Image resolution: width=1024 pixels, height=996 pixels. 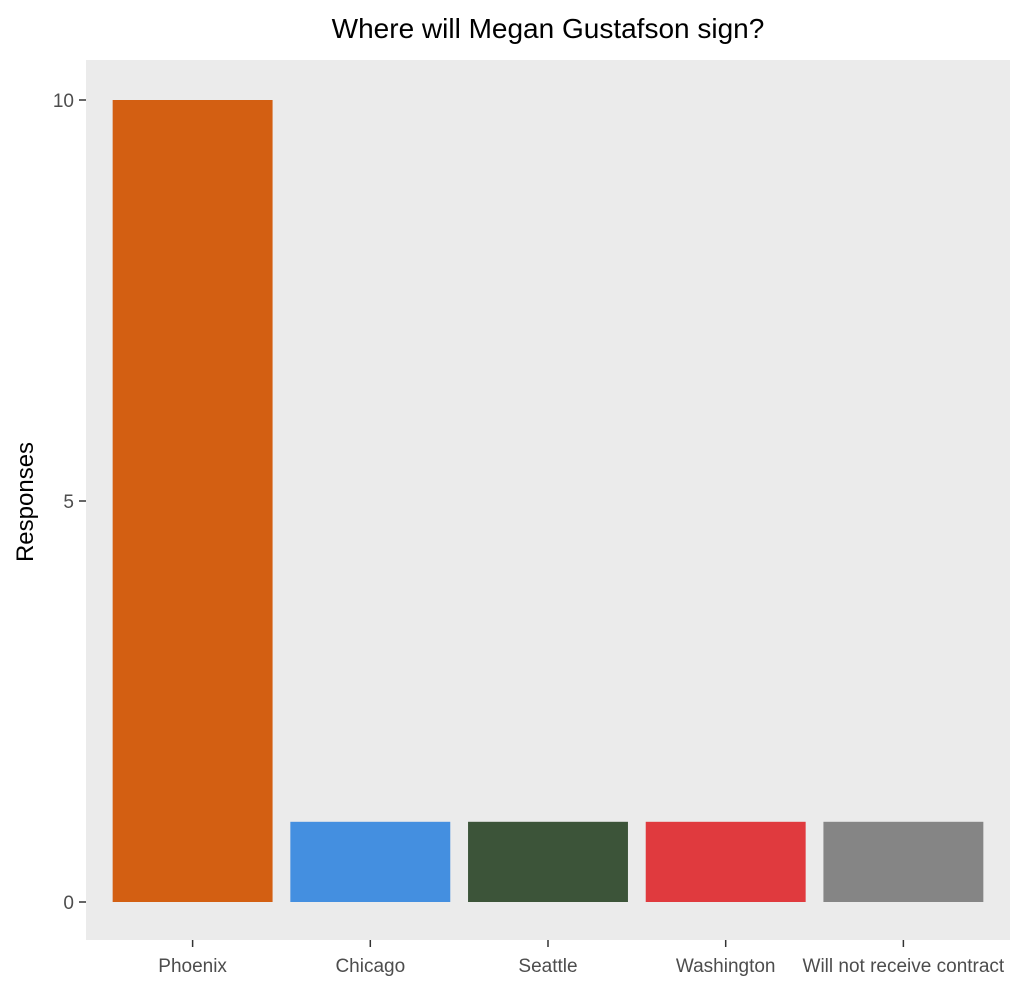 I want to click on x-tick-label: Will not receive contract, so click(x=904, y=966).